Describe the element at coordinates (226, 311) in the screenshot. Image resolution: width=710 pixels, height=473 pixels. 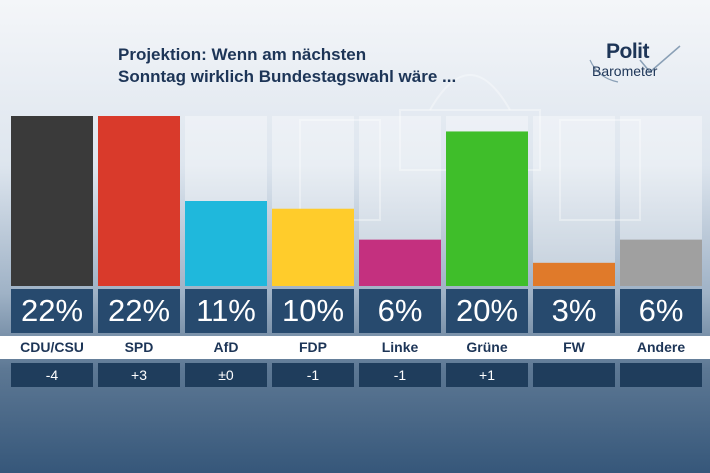
I see `value-label-afd: 11%` at that location.